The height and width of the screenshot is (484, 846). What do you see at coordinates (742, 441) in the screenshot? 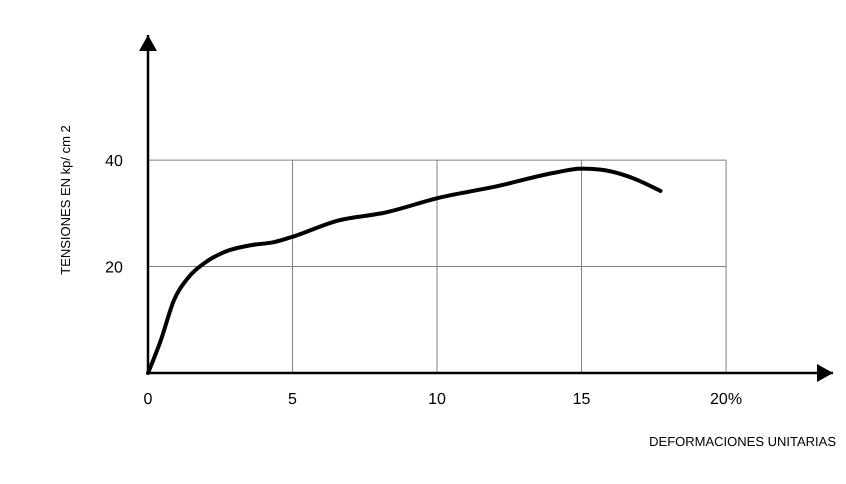
I see `x-axis-title: DEFORMACIONES UNITARIAS` at bounding box center [742, 441].